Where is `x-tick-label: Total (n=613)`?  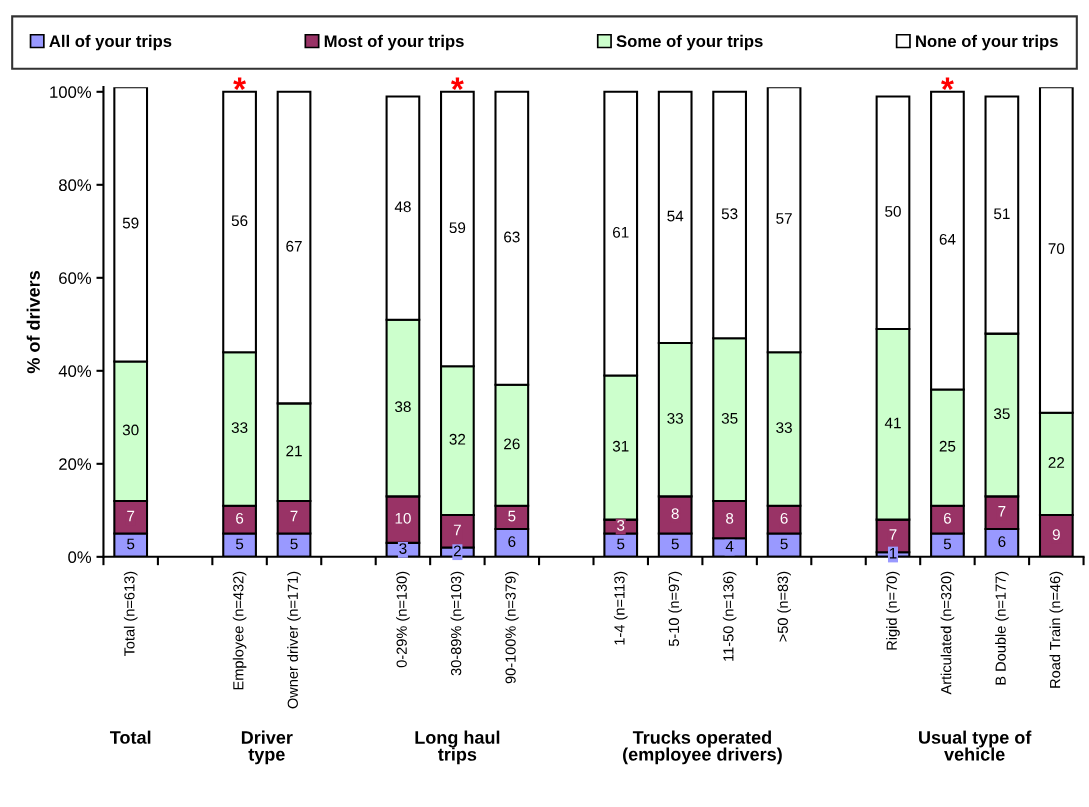 x-tick-label: Total (n=613) is located at coordinates (130, 614).